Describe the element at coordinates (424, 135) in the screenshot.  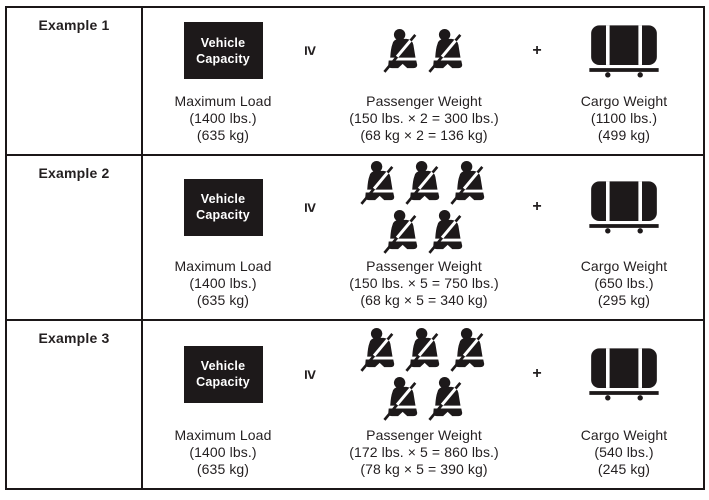
I see `passenger-weight-kg: (68 kg × 2 = 136 kg)` at that location.